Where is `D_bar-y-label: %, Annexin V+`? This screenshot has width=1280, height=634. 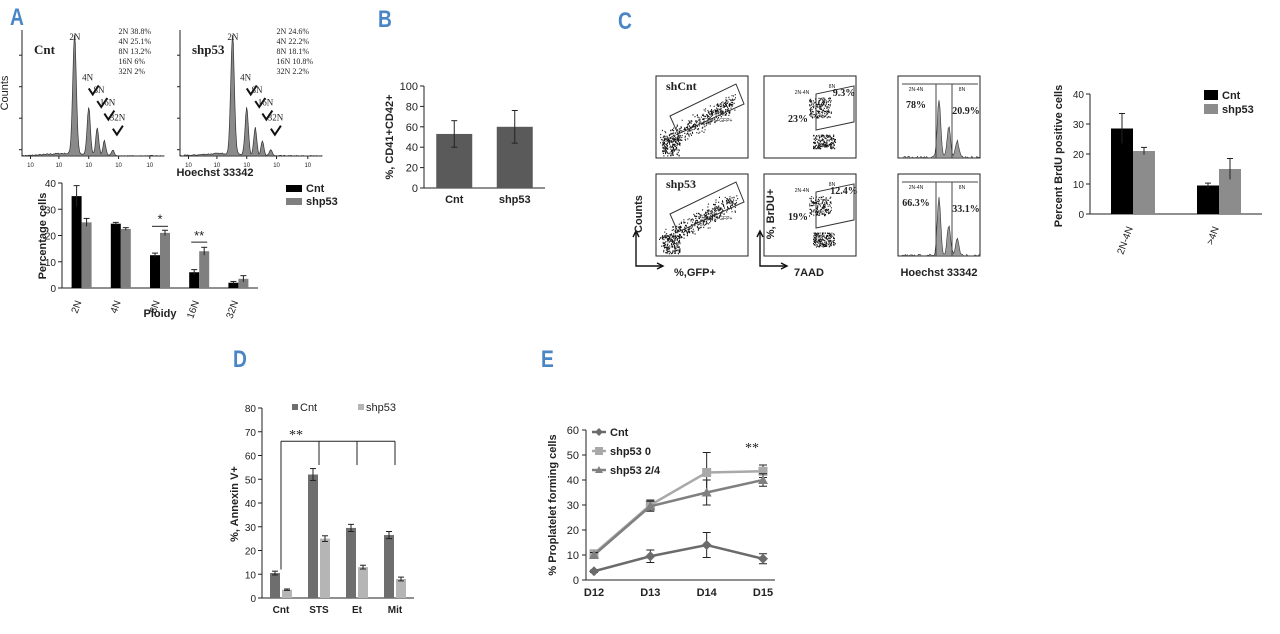
D_bar-y-label: %, Annexin V+ is located at coordinates (235, 504).